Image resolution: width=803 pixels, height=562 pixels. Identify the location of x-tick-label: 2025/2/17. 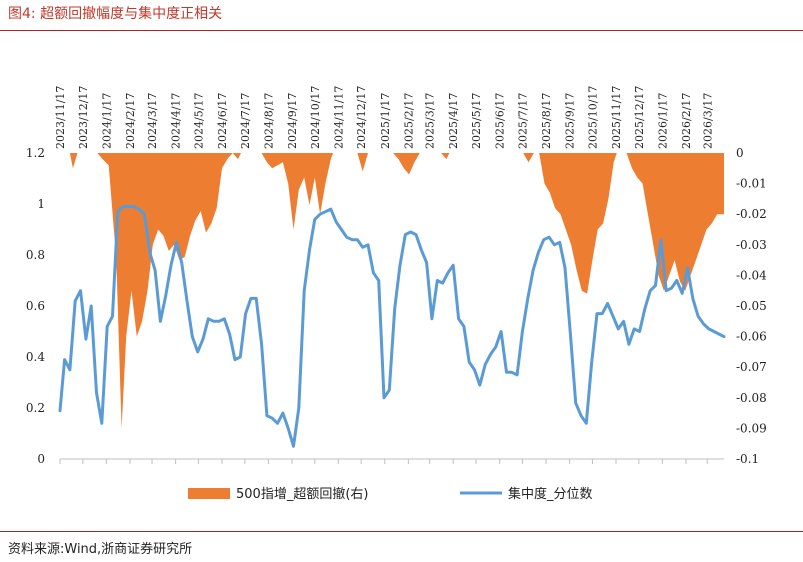
(408, 121).